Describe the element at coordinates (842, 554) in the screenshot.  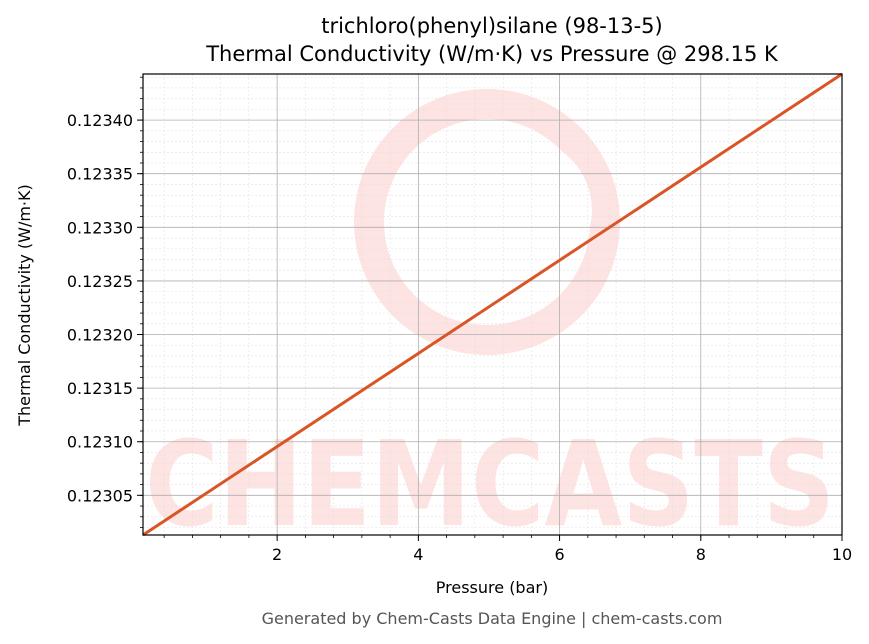
I see `x-tick-label: 10` at that location.